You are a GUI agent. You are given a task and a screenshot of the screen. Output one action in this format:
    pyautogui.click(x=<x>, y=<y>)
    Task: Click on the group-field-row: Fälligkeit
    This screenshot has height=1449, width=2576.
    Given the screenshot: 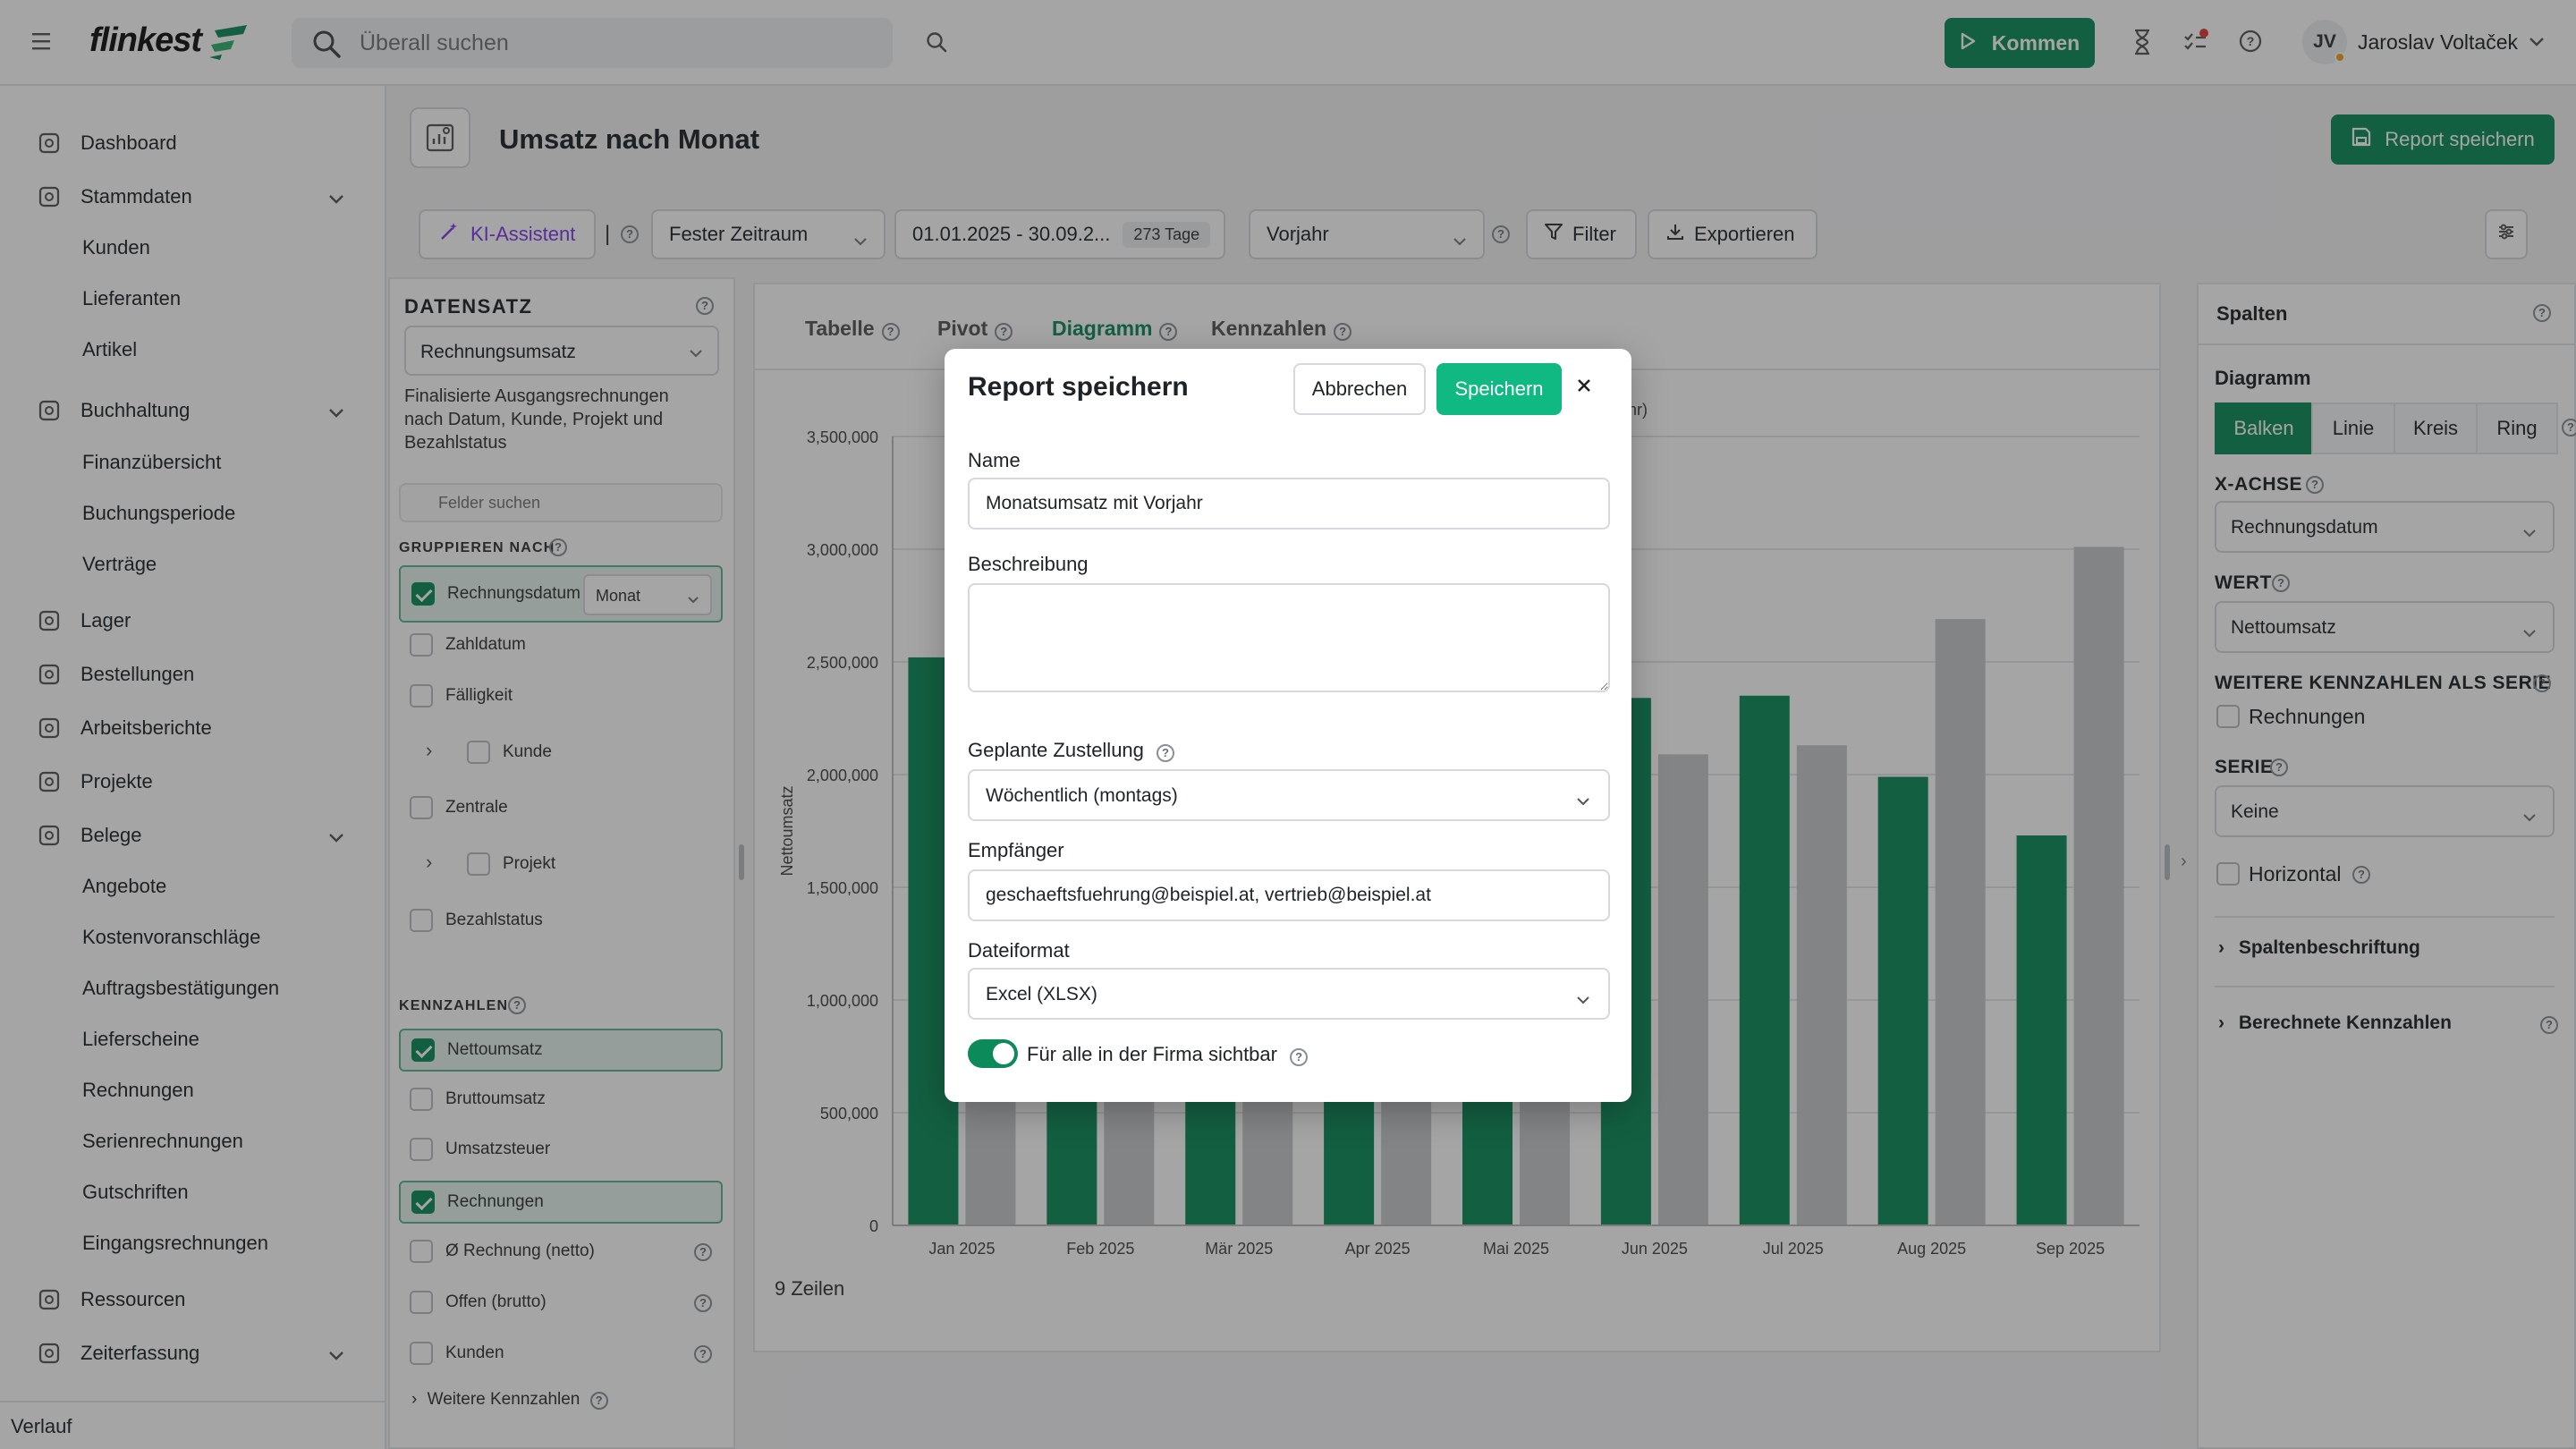 What is the action you would take?
    pyautogui.click(x=561, y=706)
    